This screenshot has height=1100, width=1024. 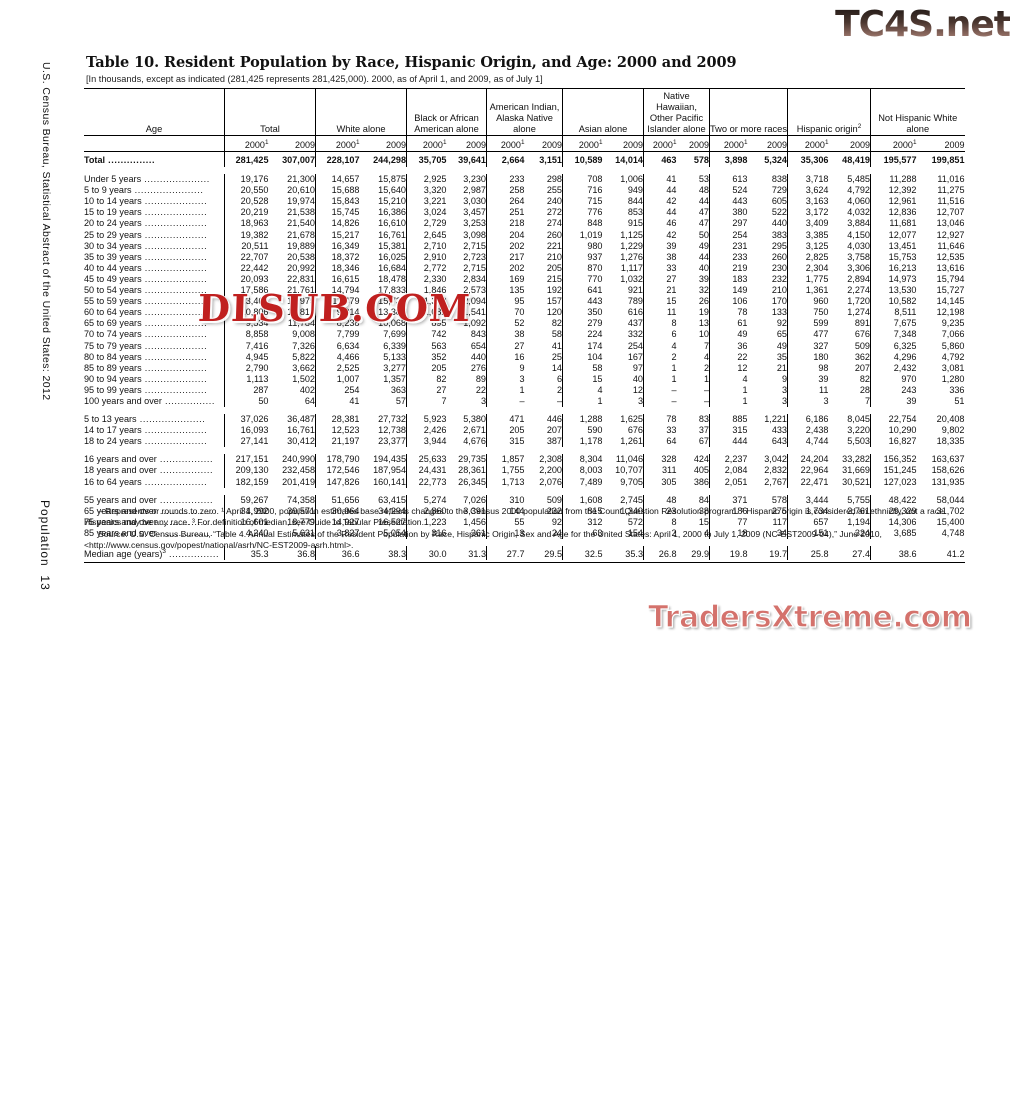 I want to click on table-cell: 10,068, so click(x=392, y=323).